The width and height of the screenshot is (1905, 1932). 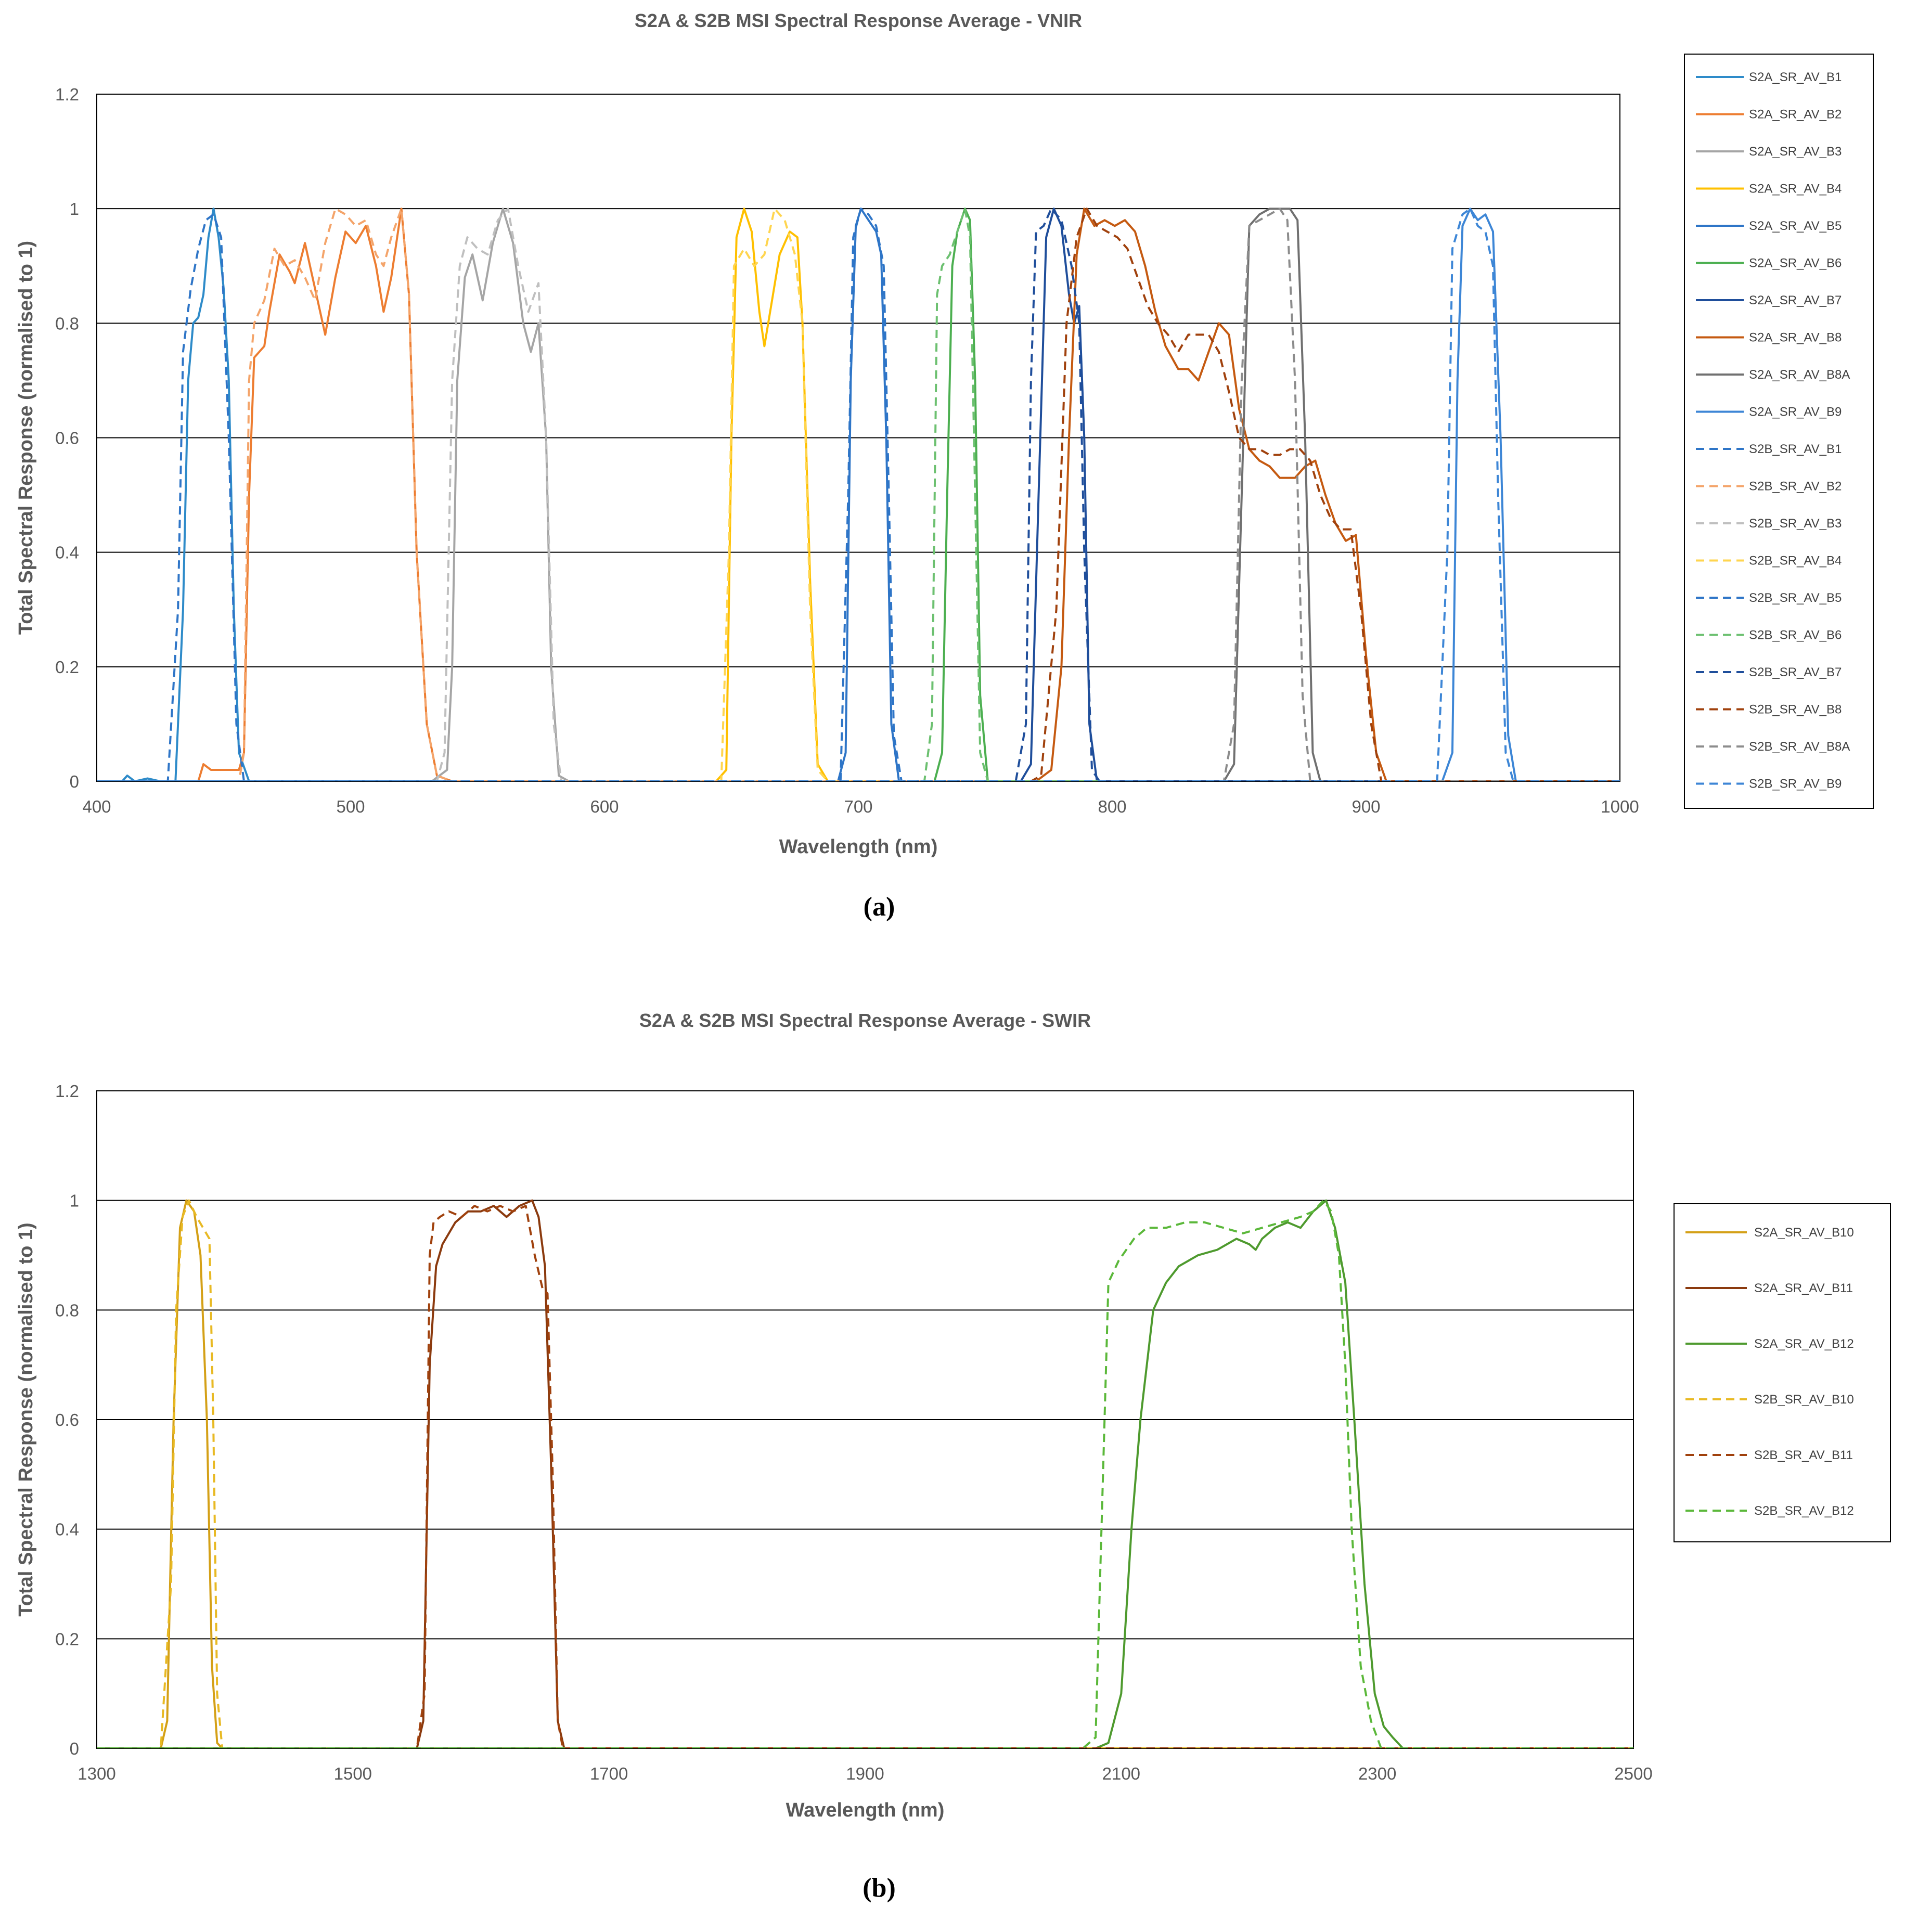 I want to click on legend-label: S2A_SR_AV_B6, so click(x=1795, y=263).